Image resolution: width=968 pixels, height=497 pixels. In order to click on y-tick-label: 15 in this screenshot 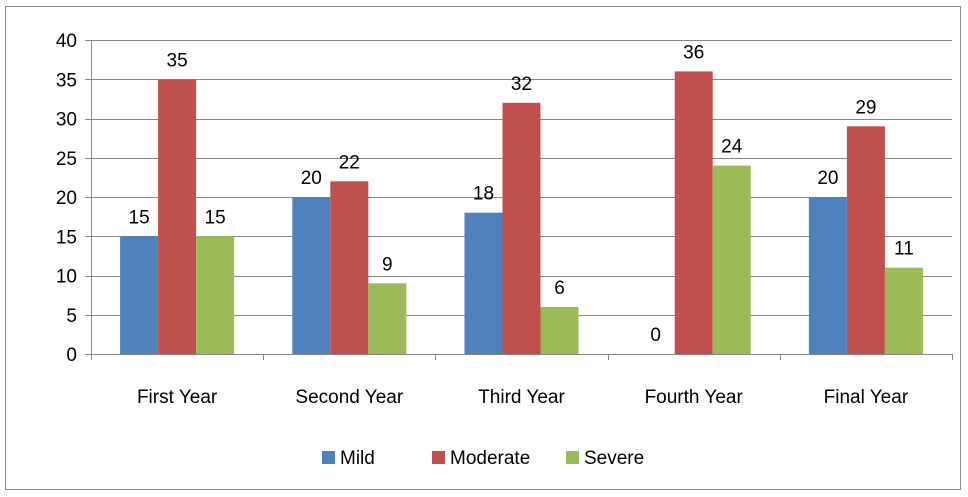, I will do `click(66, 237)`.